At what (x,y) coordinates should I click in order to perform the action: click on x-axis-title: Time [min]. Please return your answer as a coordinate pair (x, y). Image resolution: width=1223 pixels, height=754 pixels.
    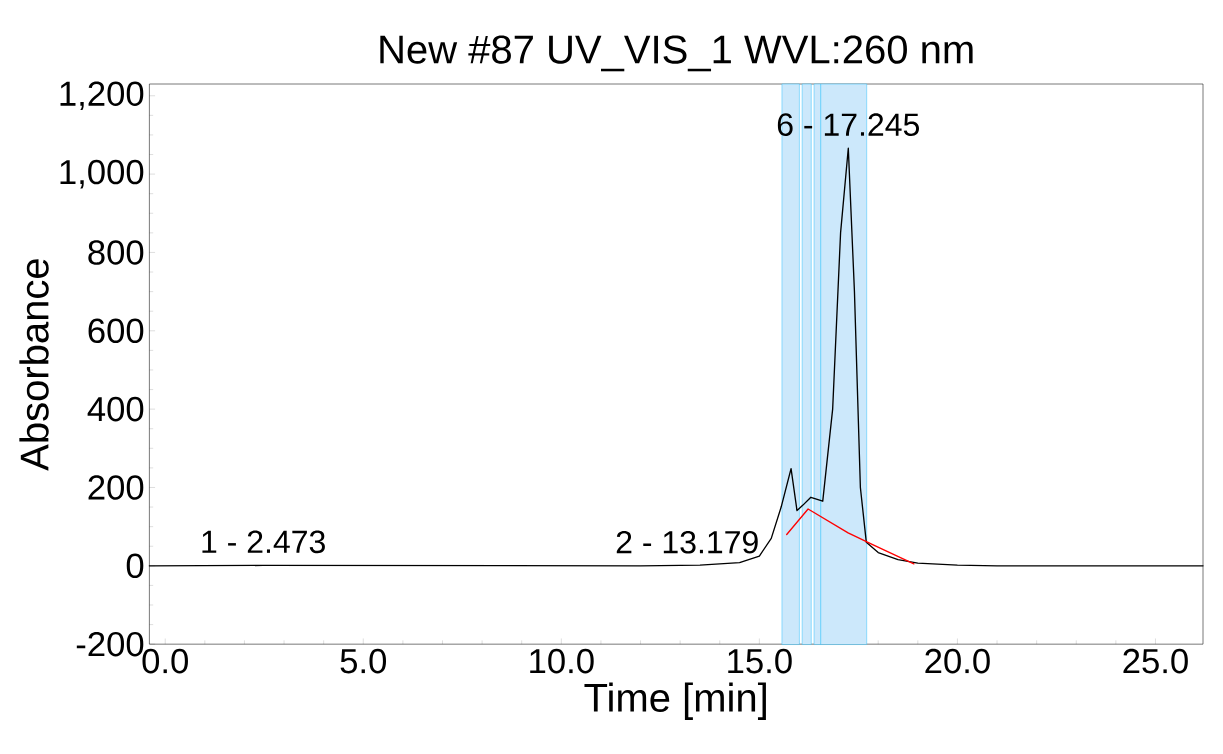
    Looking at the image, I should click on (675, 701).